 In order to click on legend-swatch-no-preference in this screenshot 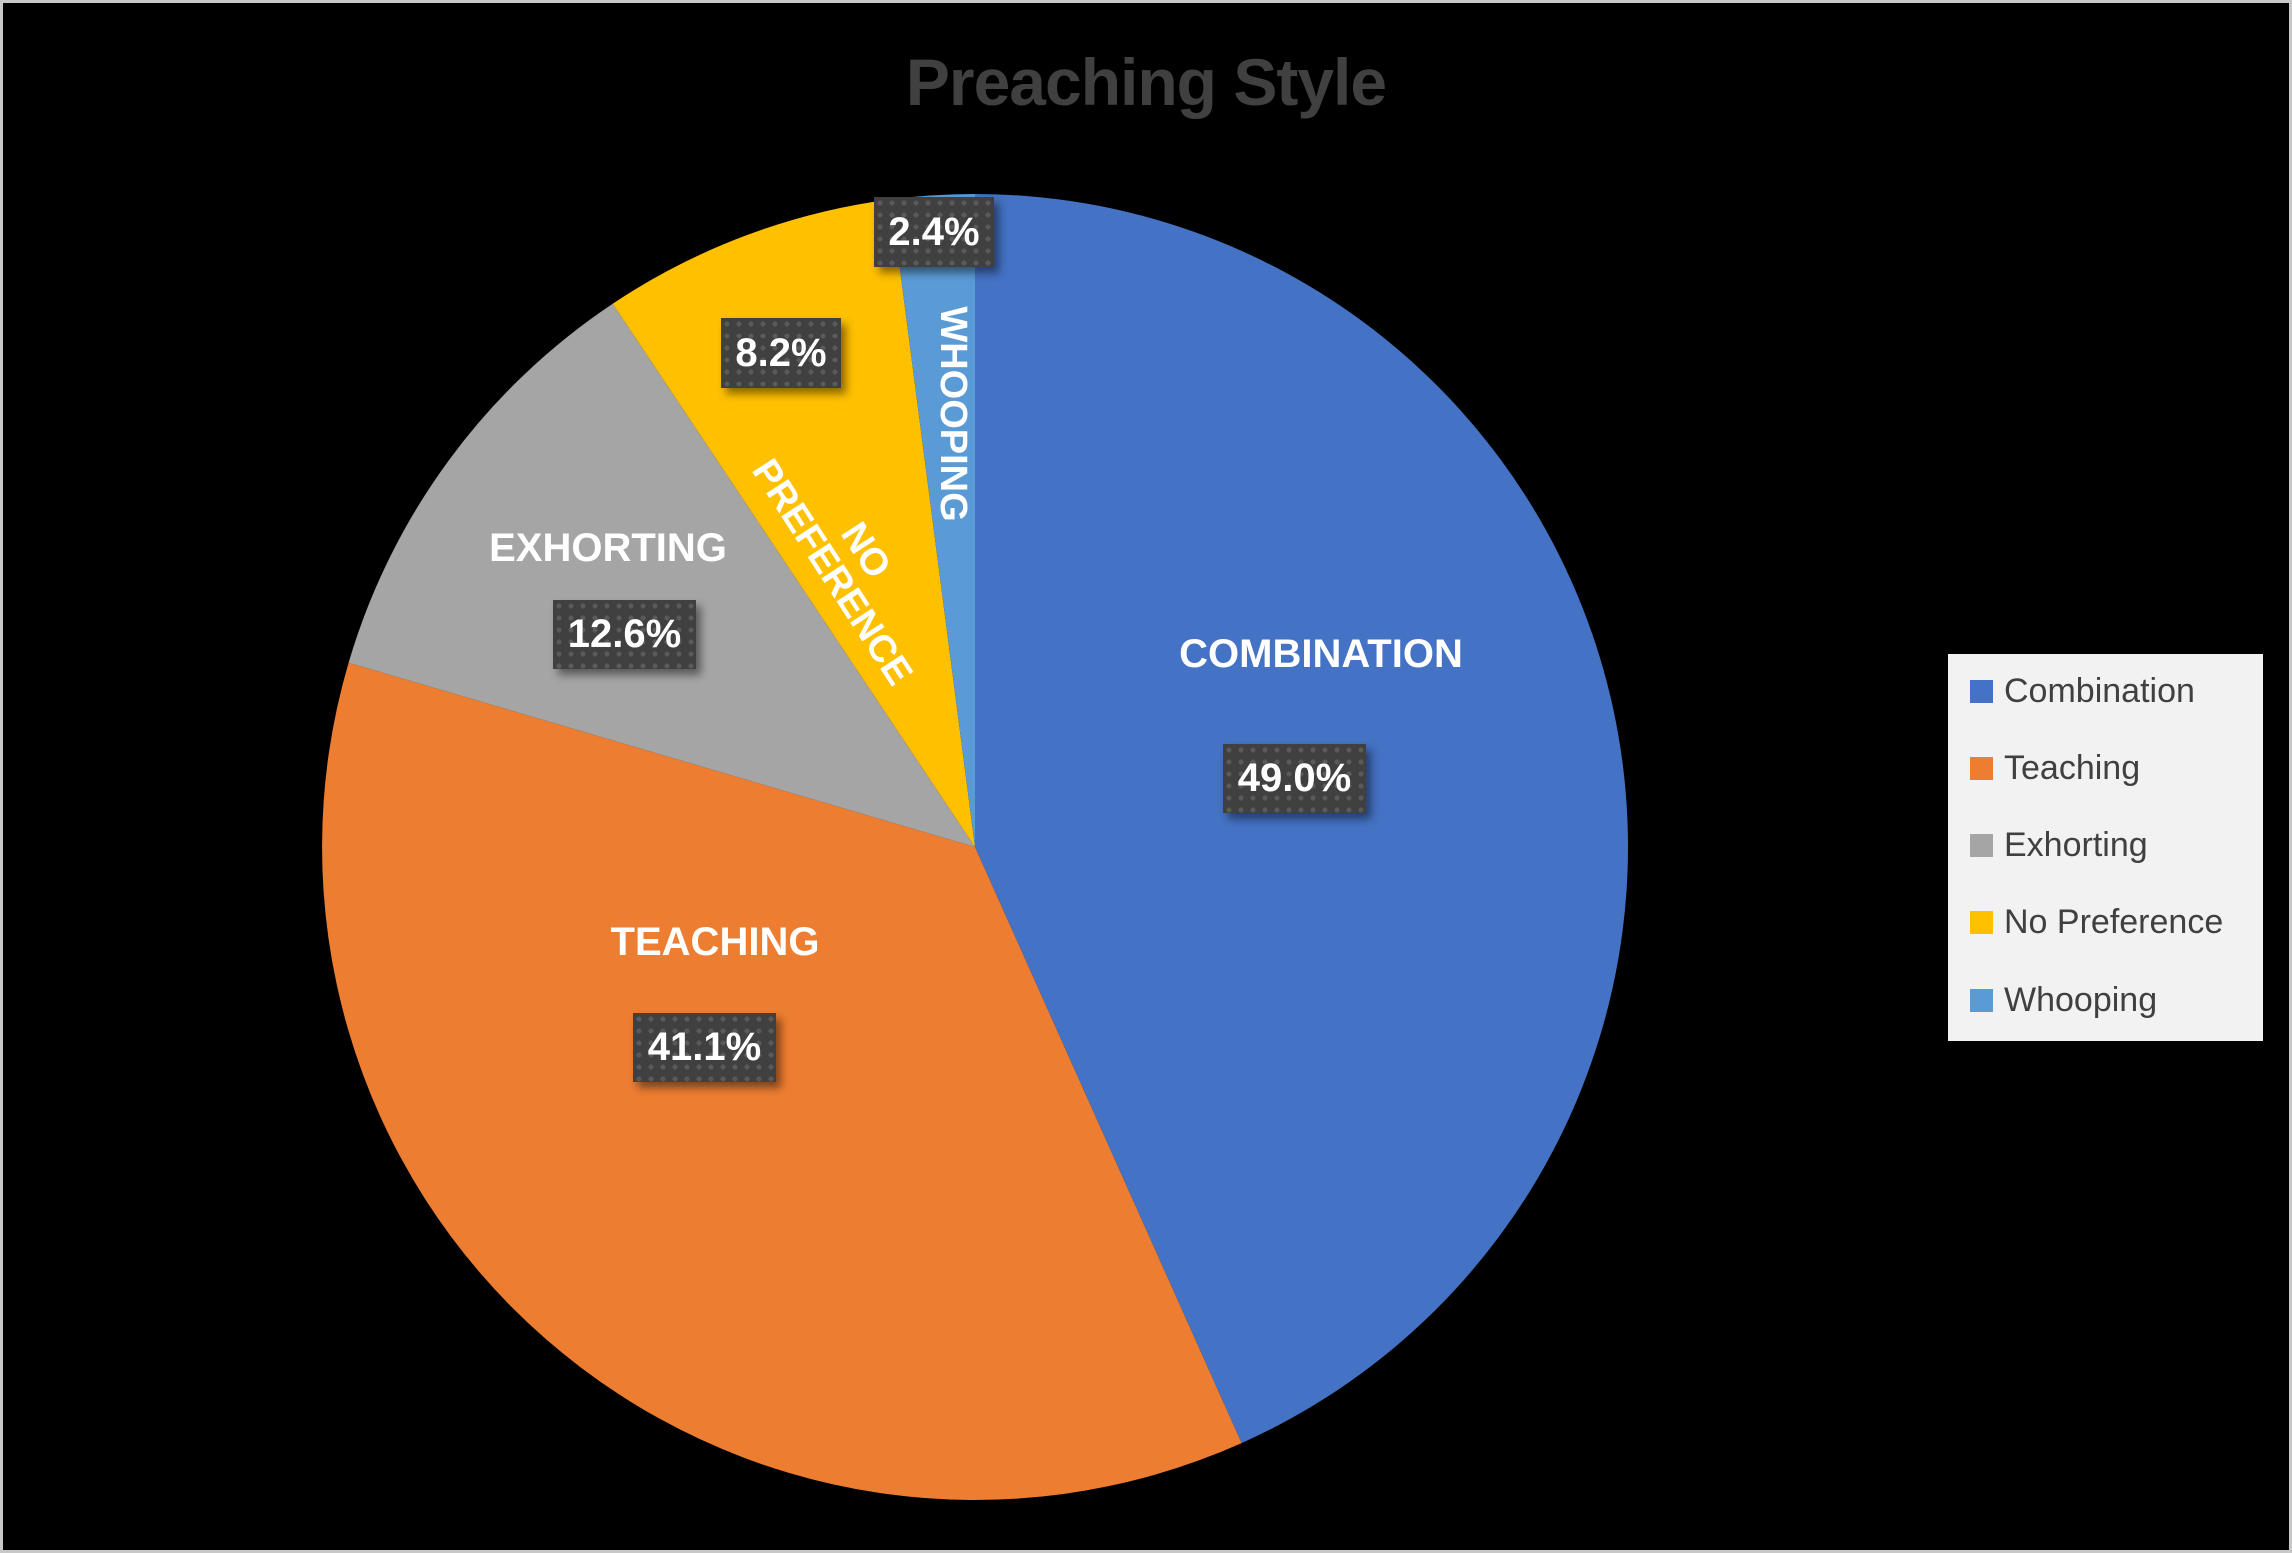, I will do `click(1981, 922)`.